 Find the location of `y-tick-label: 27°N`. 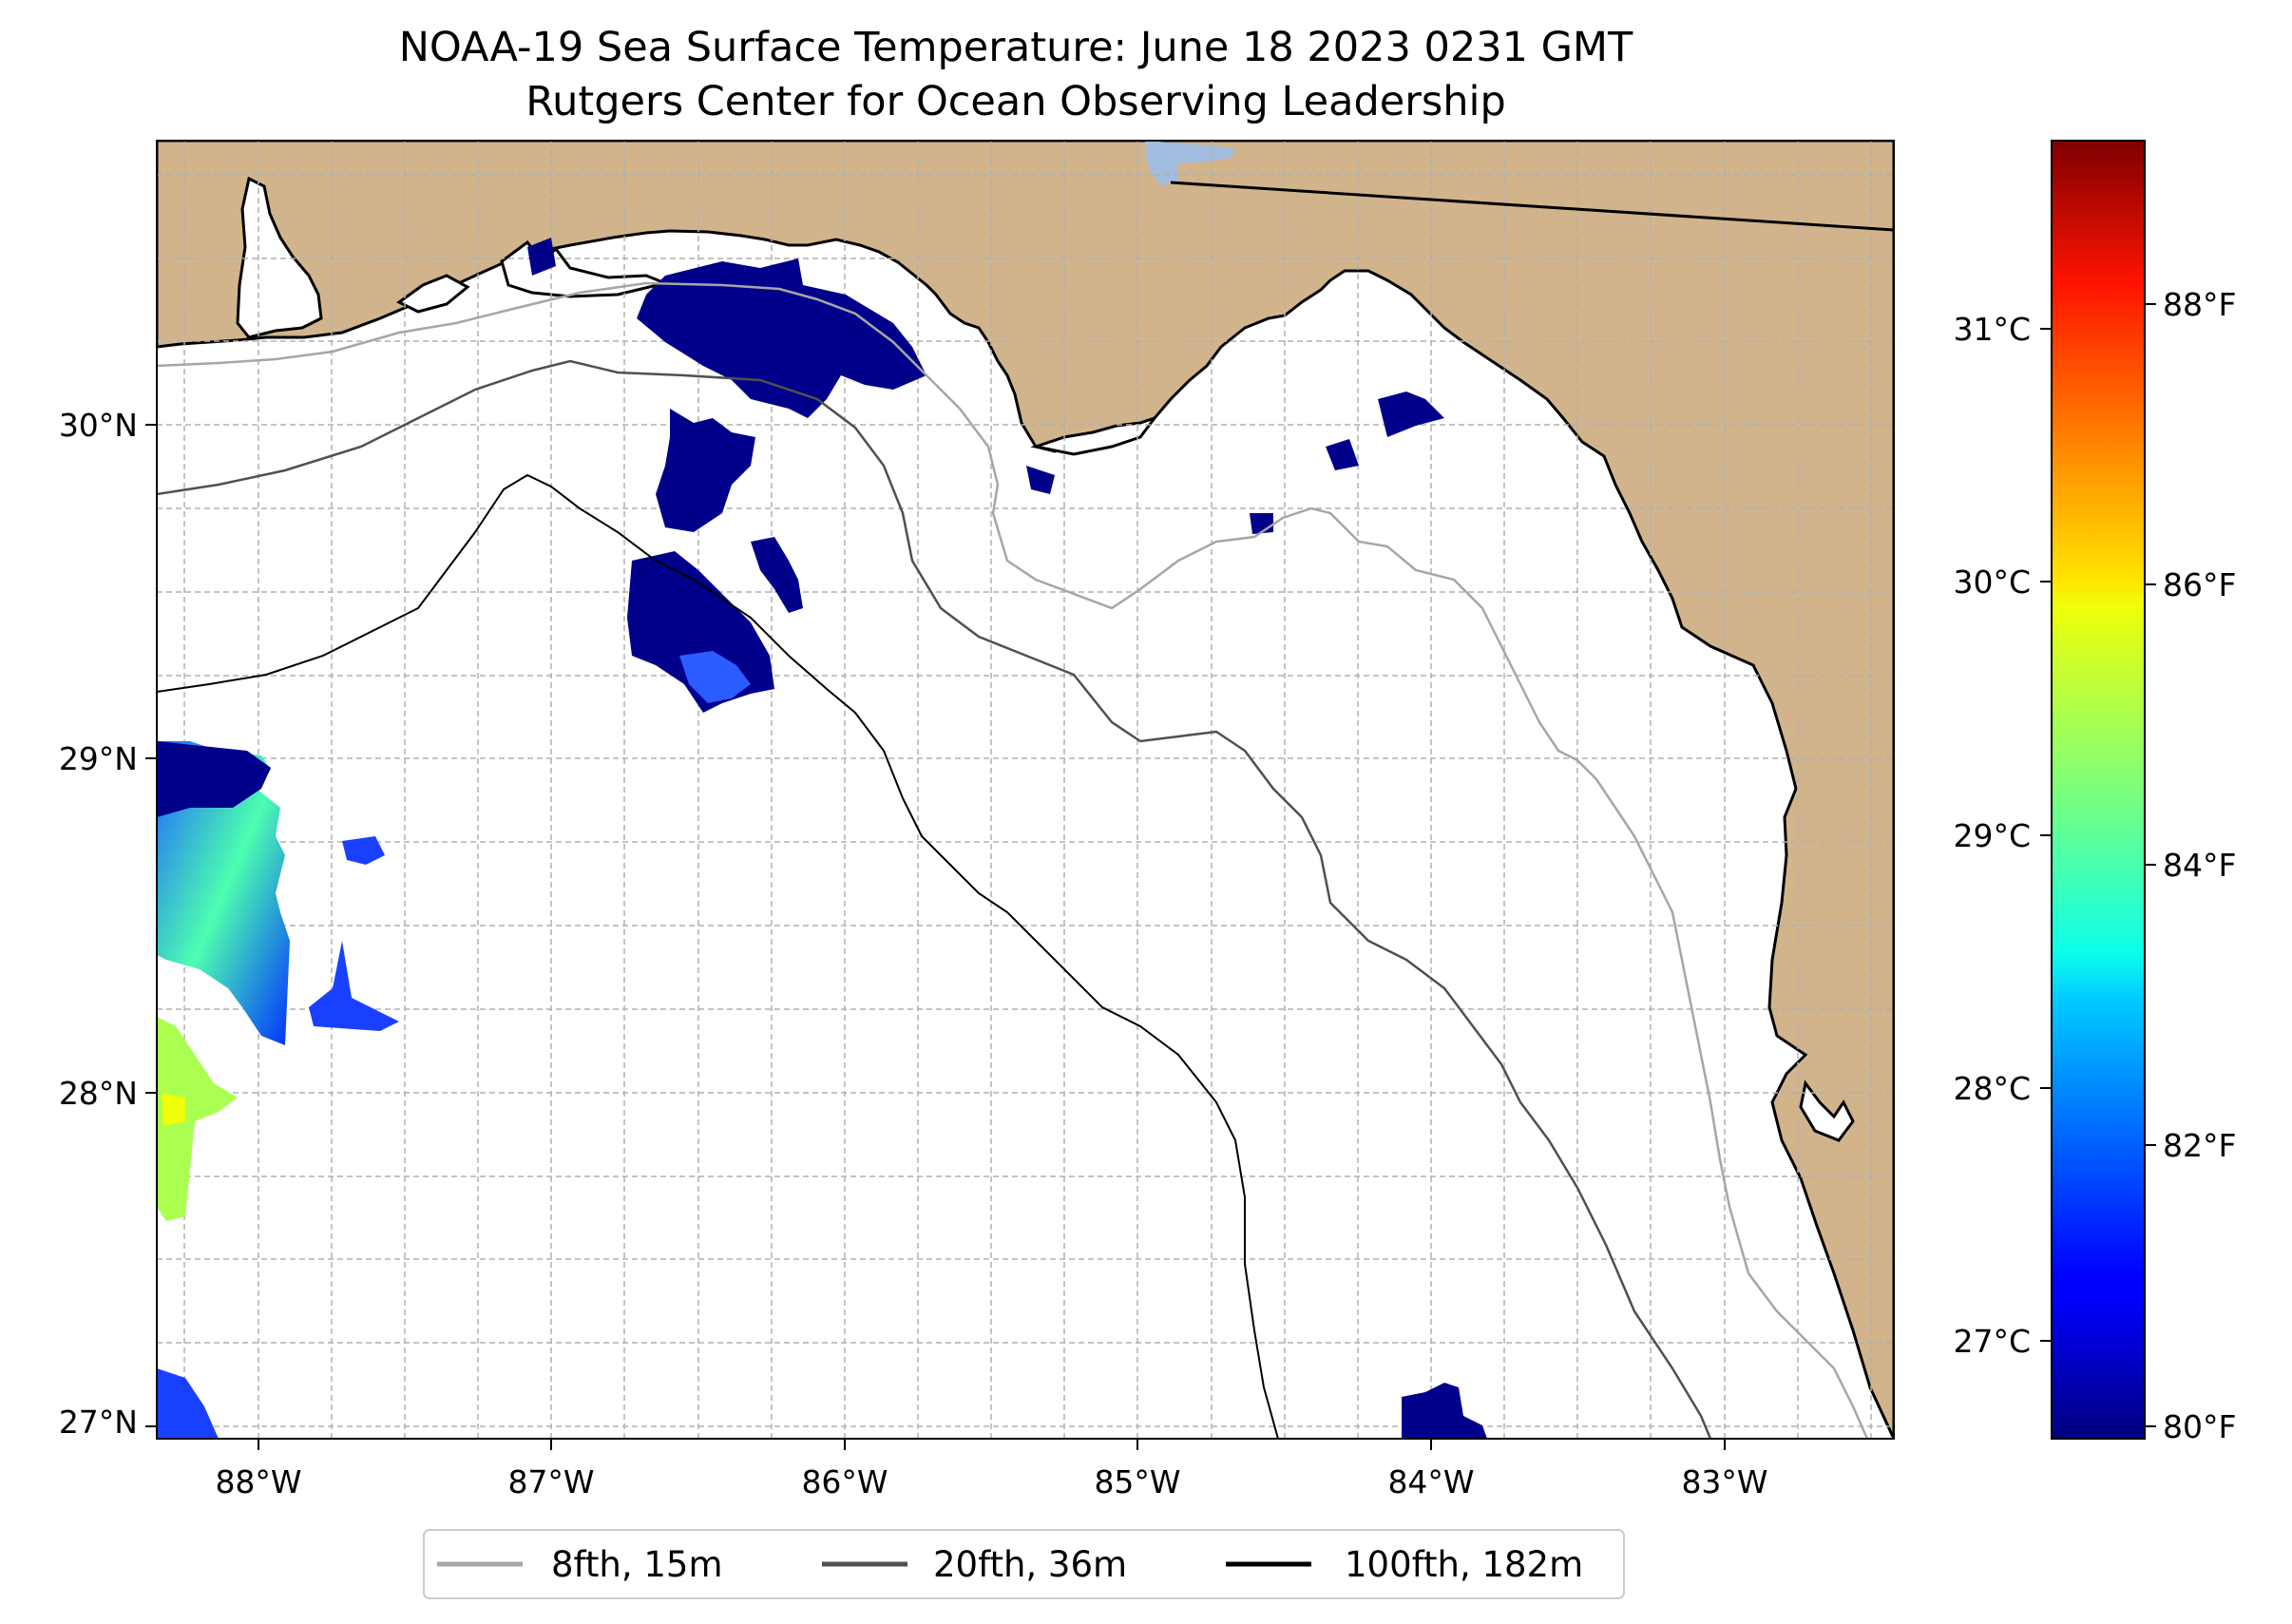

y-tick-label: 27°N is located at coordinates (98, 1422).